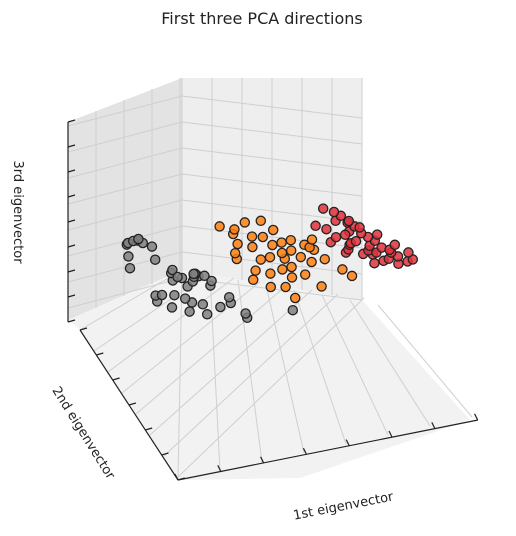 The image size is (516, 536). What do you see at coordinates (17, 212) in the screenshot?
I see `z-axis-label: 3rd eigenvector` at bounding box center [17, 212].